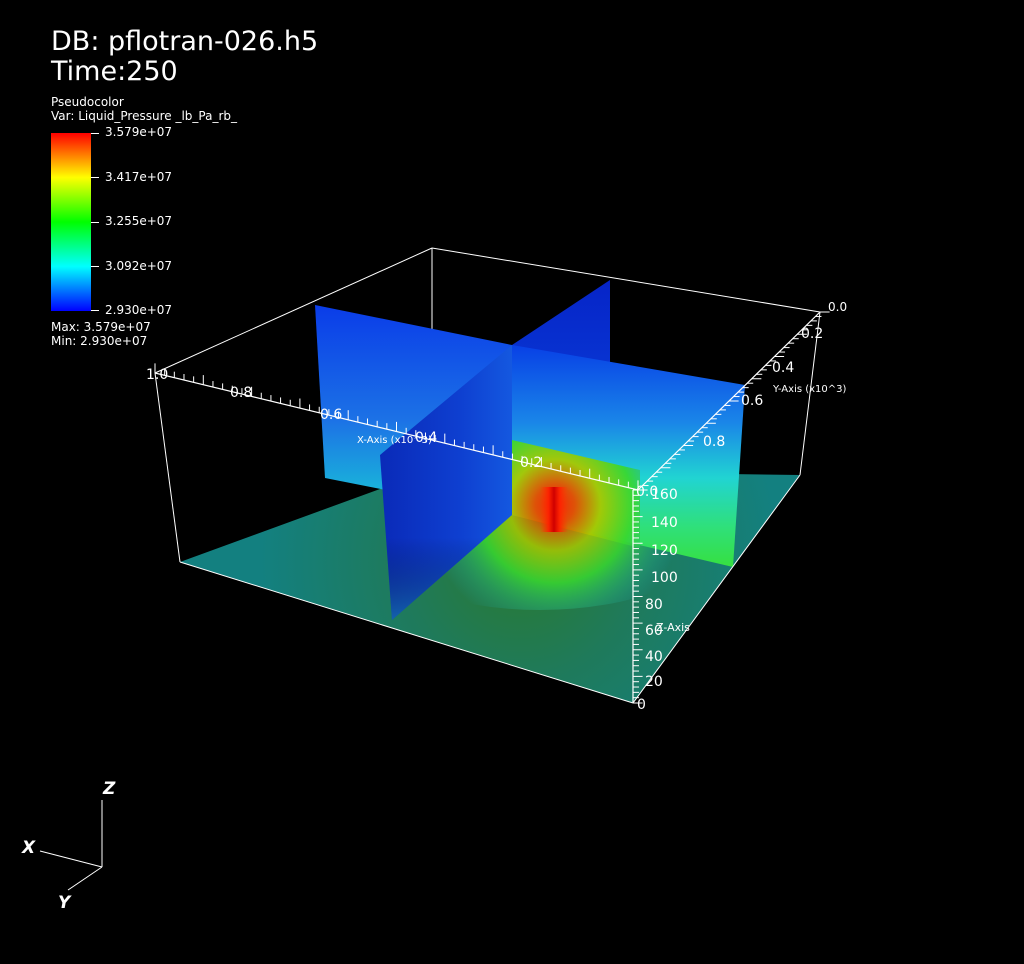 This screenshot has width=1024, height=964. What do you see at coordinates (65, 903) in the screenshot?
I see `triad-y-label: Y` at bounding box center [65, 903].